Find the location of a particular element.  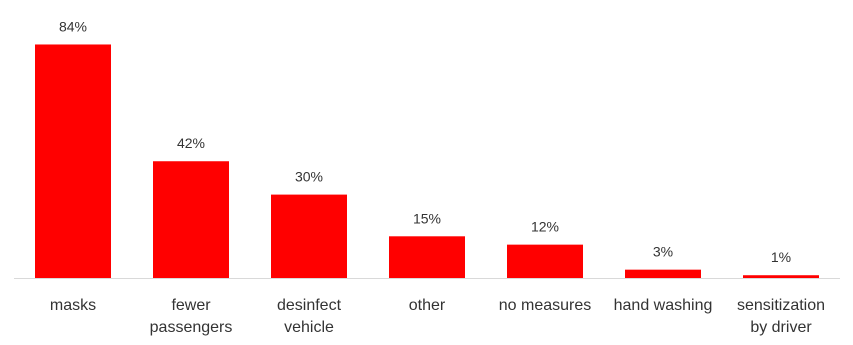

category-label-3: other is located at coordinates (427, 305).